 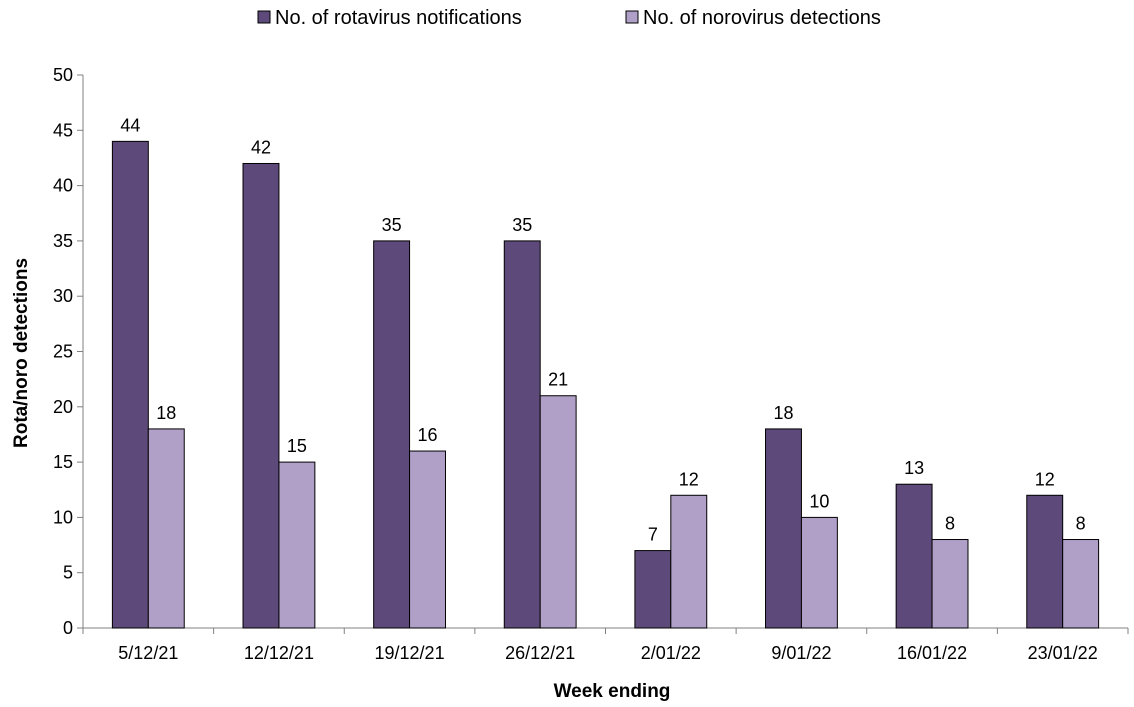 I want to click on y-tick-label: 0, so click(x=68, y=628).